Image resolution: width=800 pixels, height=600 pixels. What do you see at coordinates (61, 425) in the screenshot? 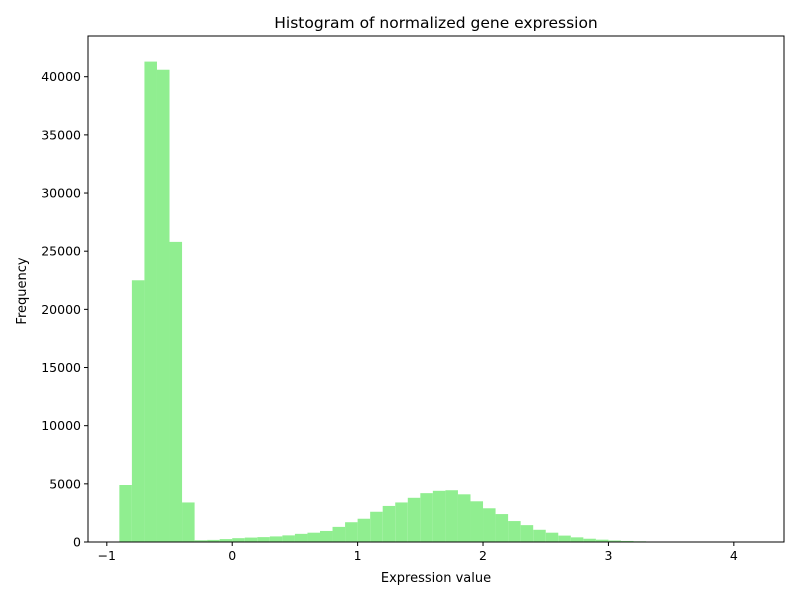
I see `y-tick-label: 10000` at bounding box center [61, 425].